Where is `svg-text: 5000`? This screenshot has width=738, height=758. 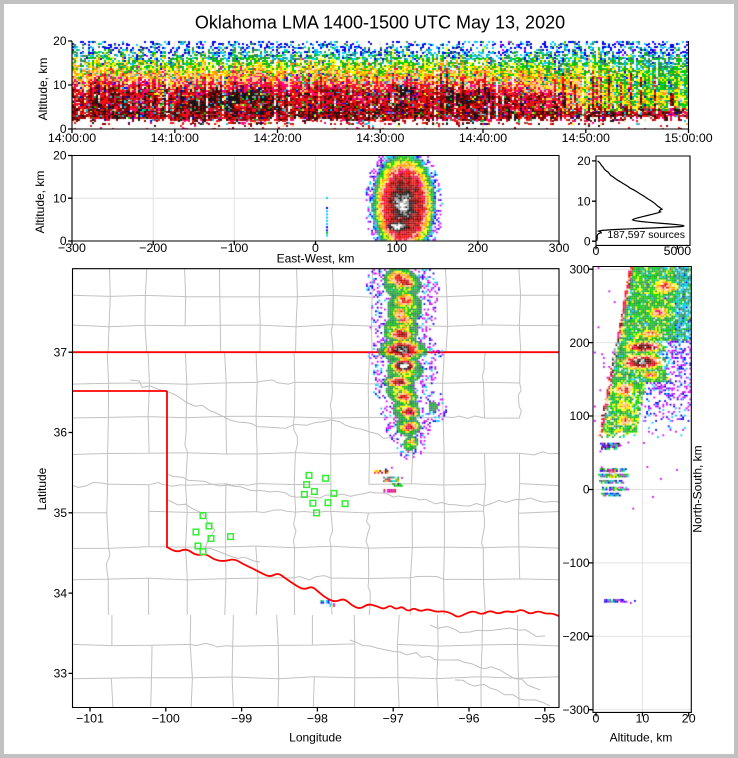
svg-text: 5000 is located at coordinates (678, 251).